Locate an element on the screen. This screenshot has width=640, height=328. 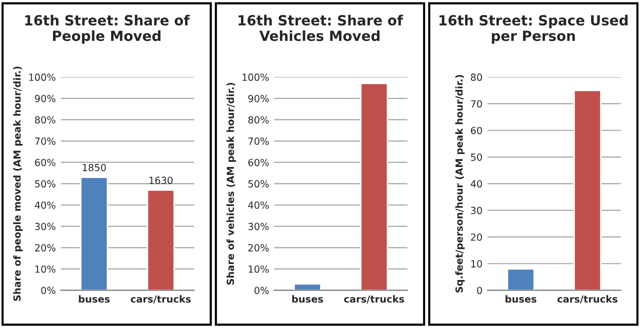
y-tick-label: 60 is located at coordinates (476, 130).